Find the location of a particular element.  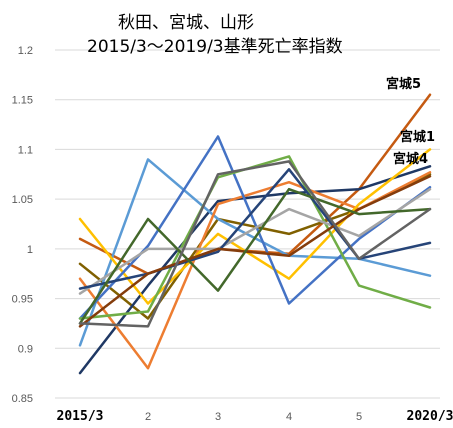

x-tick-label: 2020/3 is located at coordinates (430, 416).